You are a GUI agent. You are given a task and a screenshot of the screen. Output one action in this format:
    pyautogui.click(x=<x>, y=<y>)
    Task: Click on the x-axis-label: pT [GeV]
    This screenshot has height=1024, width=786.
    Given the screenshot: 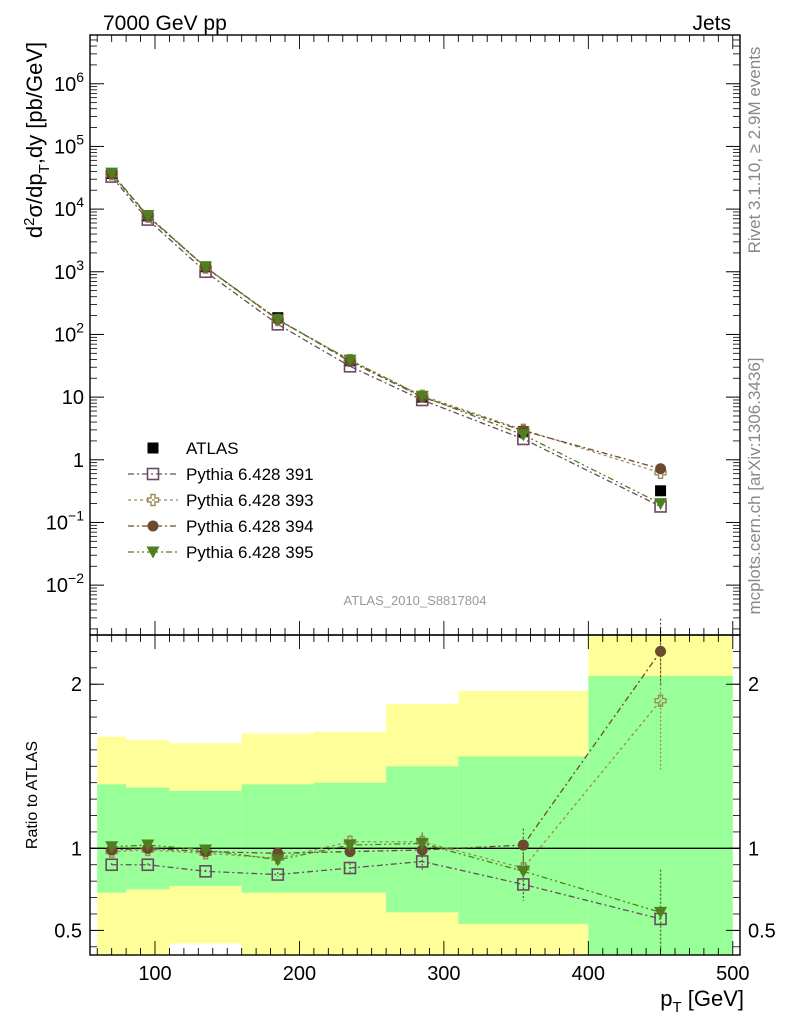 What is the action you would take?
    pyautogui.click(x=702, y=1001)
    